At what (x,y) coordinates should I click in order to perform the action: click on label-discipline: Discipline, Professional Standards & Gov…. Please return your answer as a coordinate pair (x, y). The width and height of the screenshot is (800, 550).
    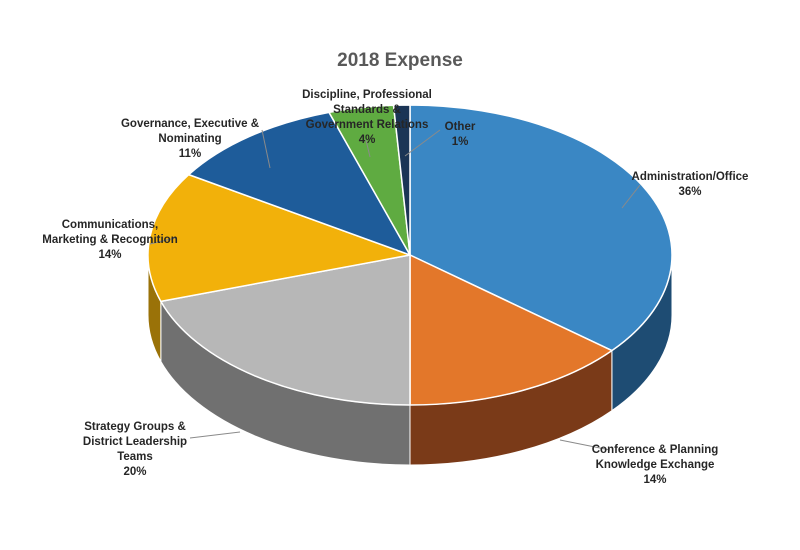
    Looking at the image, I should click on (367, 118).